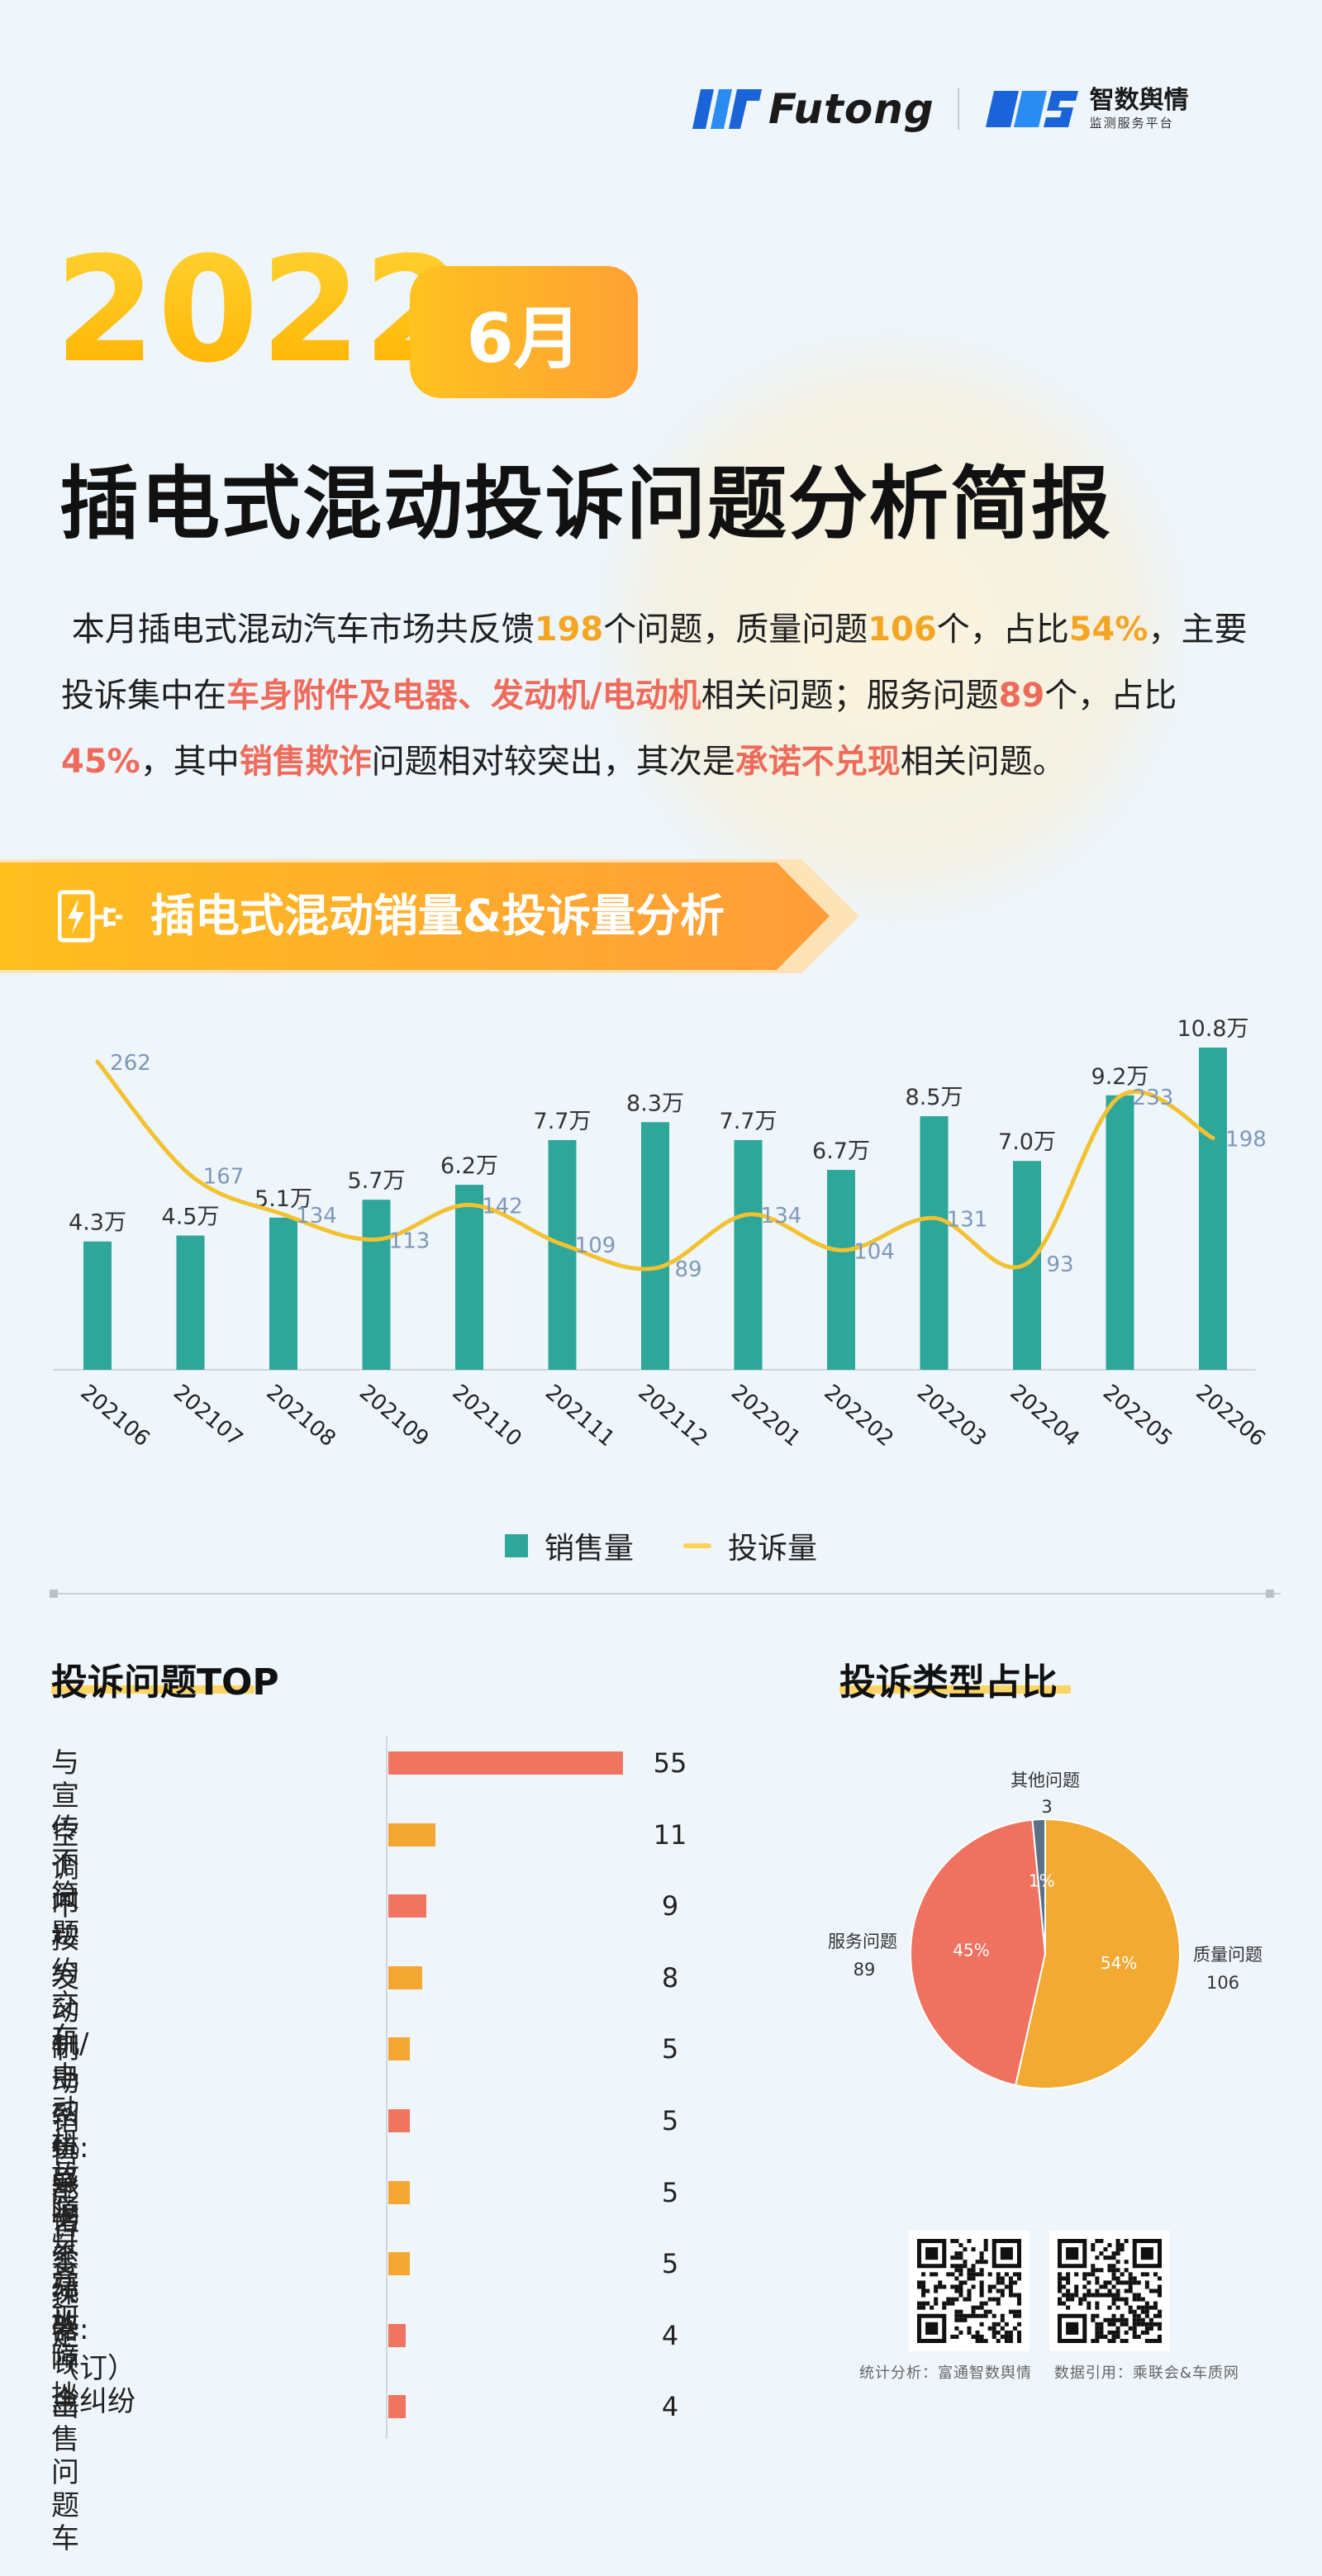  What do you see at coordinates (261, 310) in the screenshot?
I see `report-year: 2022` at bounding box center [261, 310].